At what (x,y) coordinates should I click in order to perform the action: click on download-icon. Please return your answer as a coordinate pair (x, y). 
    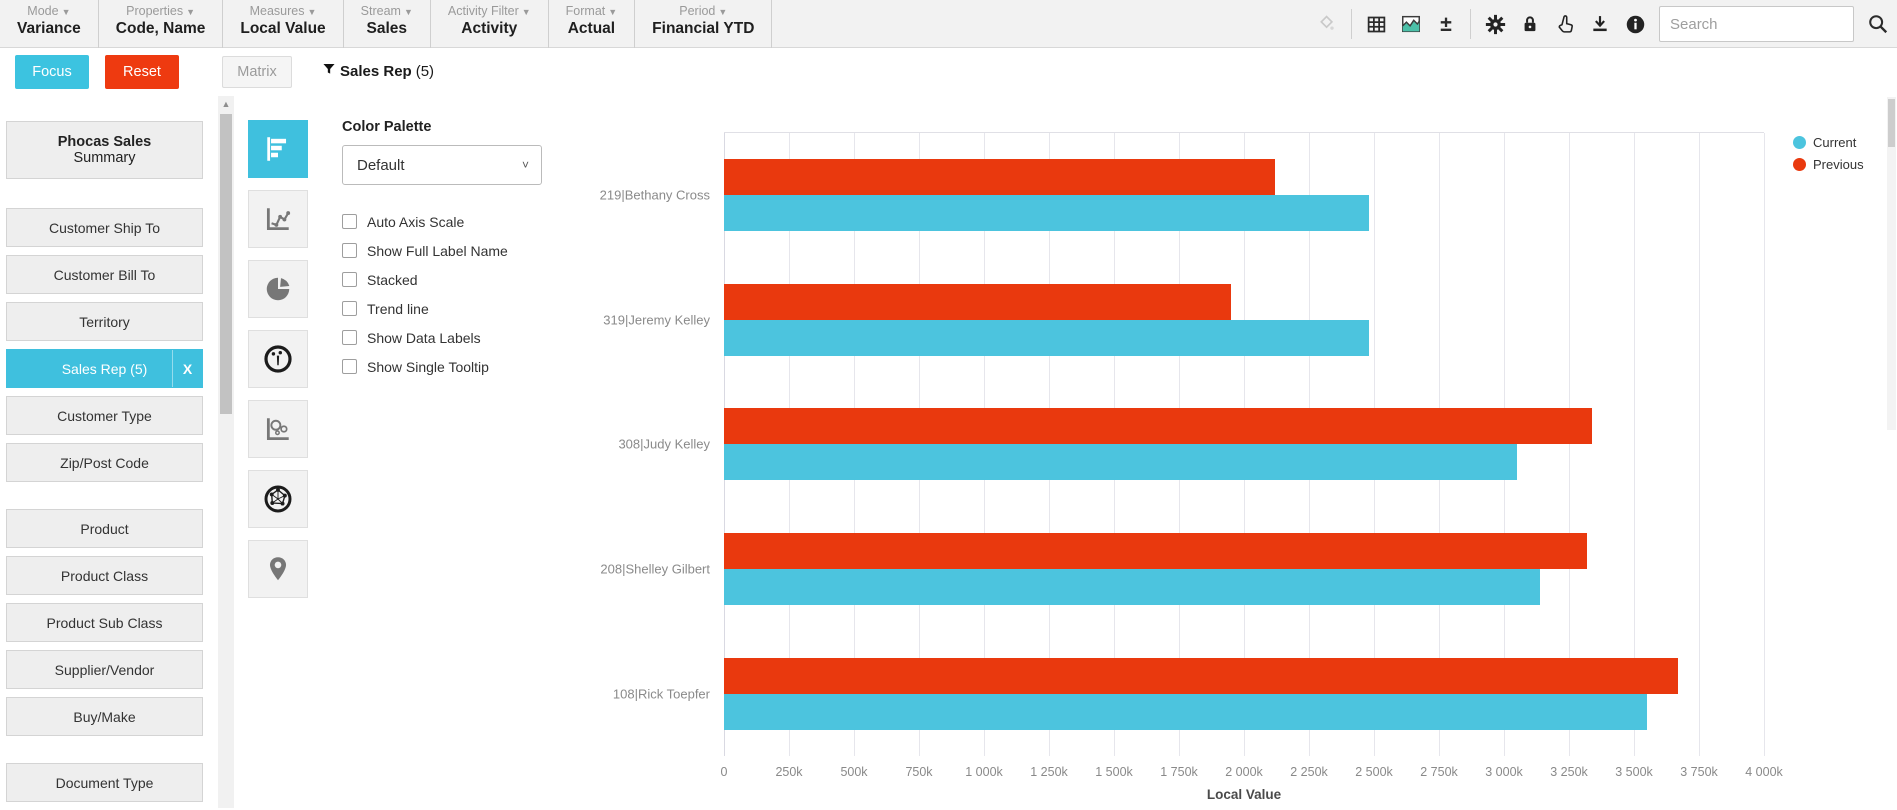
    Looking at the image, I should click on (1600, 24).